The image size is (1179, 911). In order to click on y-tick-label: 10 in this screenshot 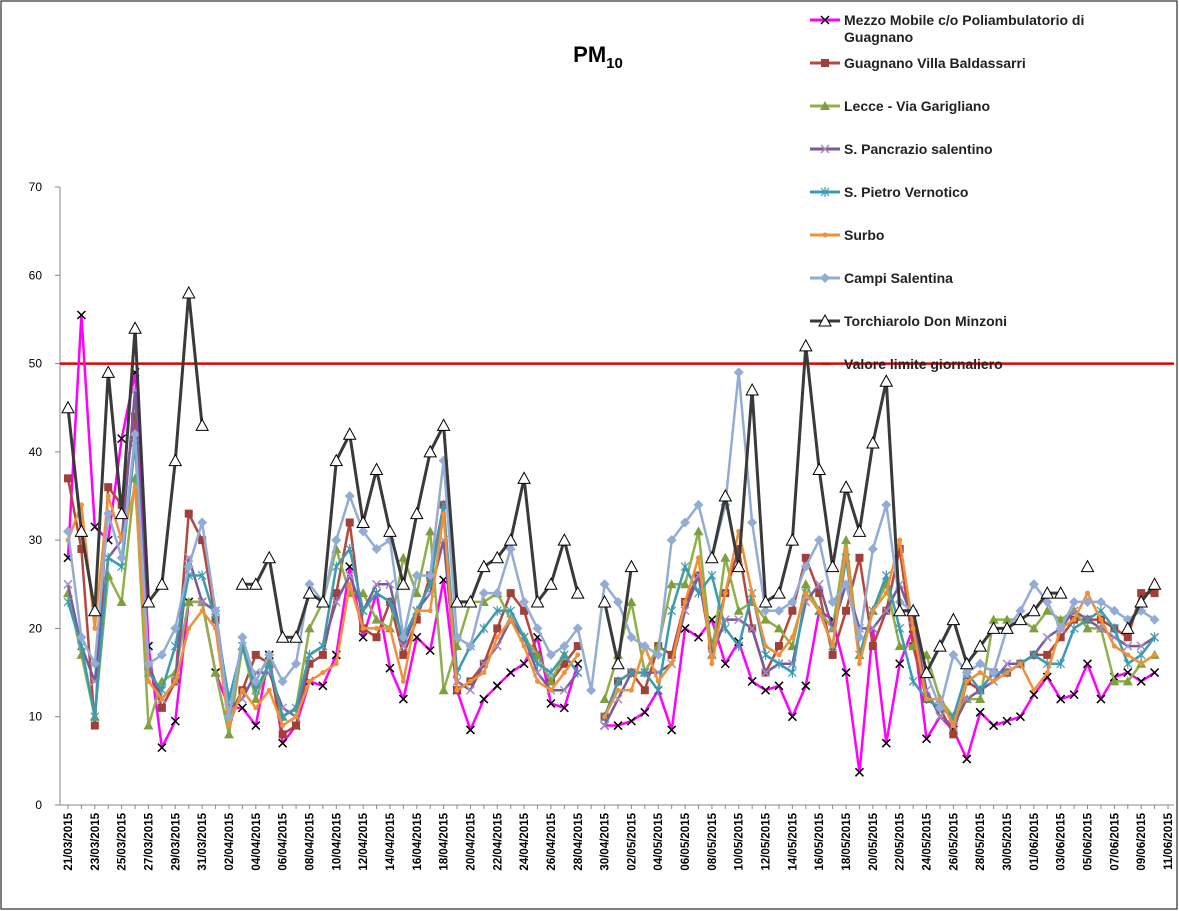, I will do `click(36, 717)`.